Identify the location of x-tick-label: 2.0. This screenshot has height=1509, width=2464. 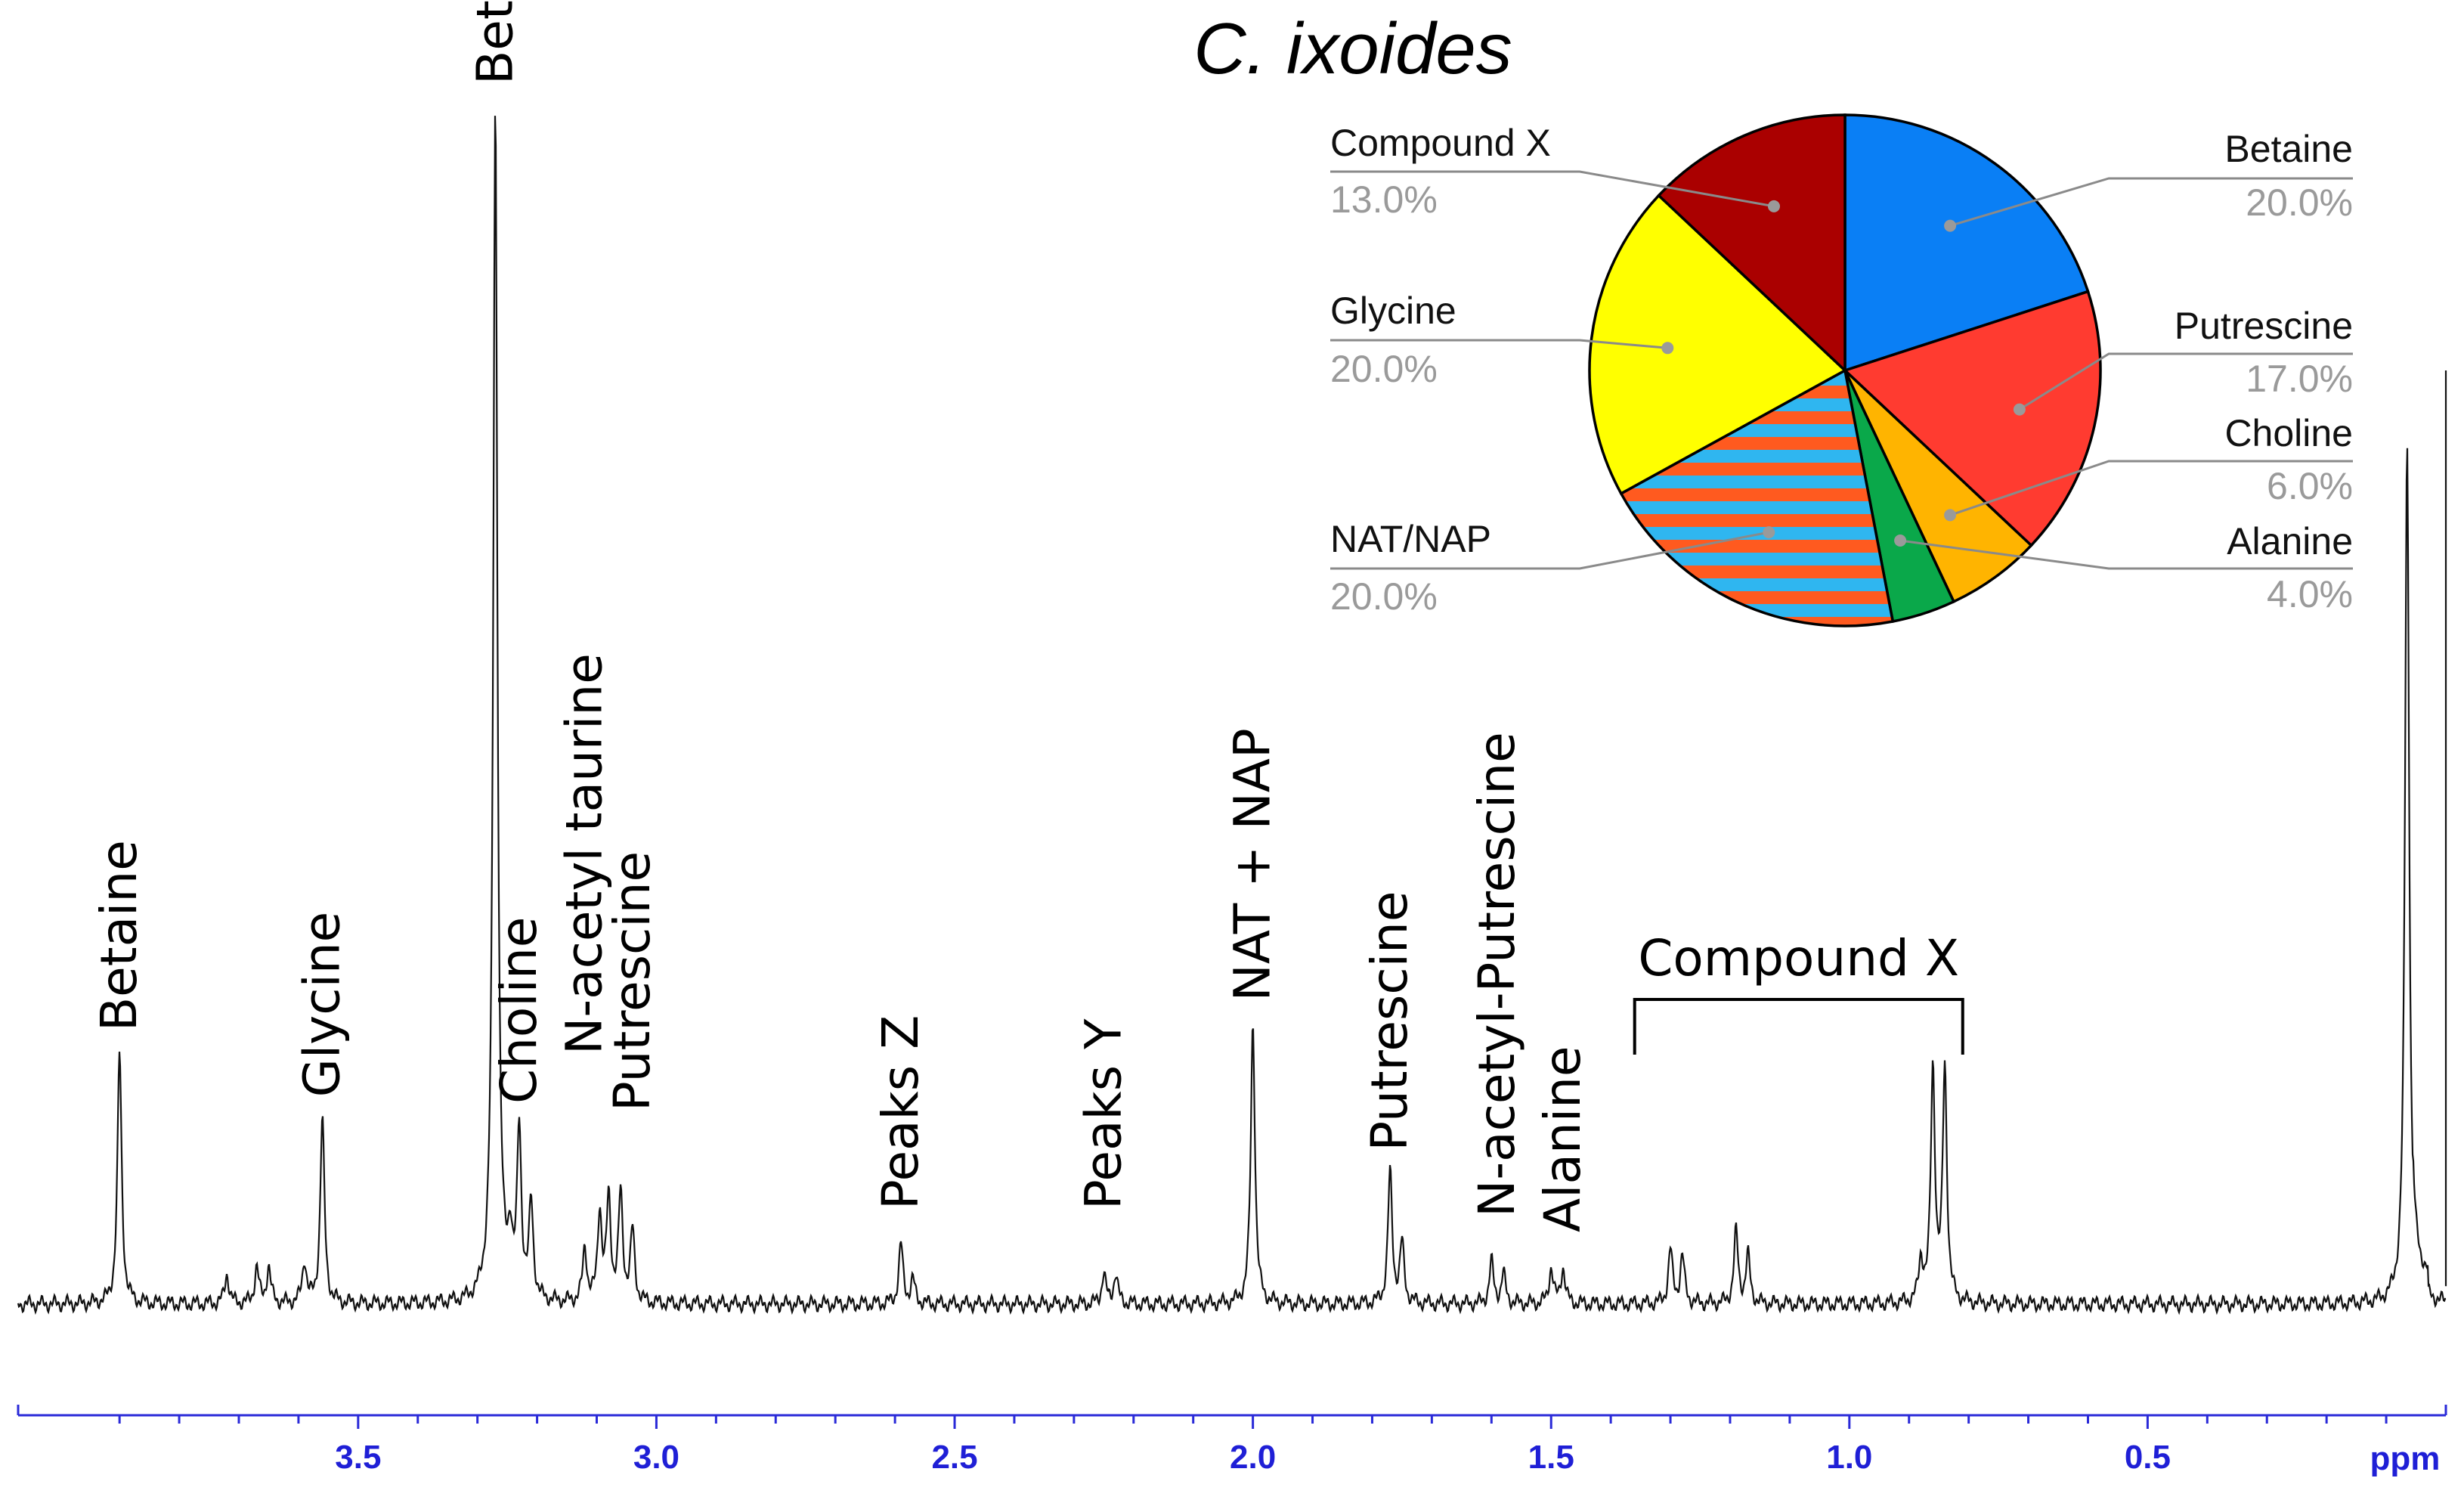
(1253, 1457).